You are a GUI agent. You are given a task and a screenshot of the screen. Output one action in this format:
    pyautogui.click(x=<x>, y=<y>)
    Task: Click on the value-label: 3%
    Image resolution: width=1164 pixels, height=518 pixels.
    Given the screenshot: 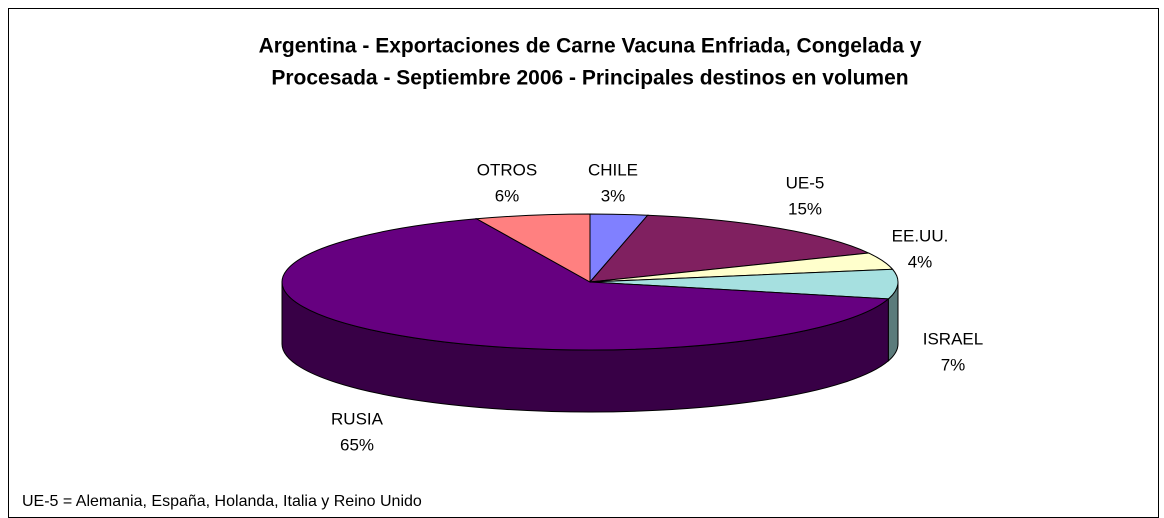 What is the action you would take?
    pyautogui.click(x=613, y=195)
    